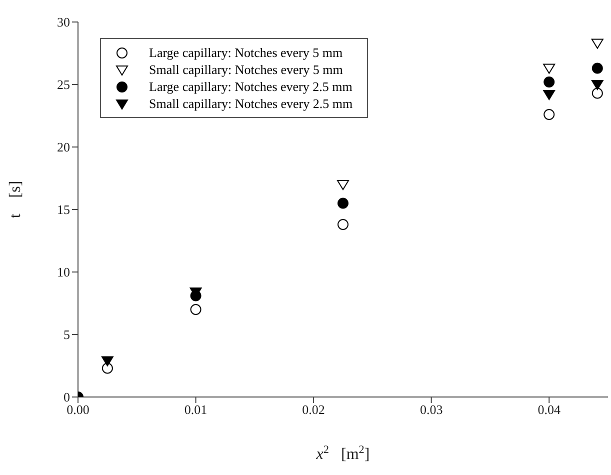 The width and height of the screenshot is (611, 475). What do you see at coordinates (250, 86) in the screenshot?
I see `legend-label: Large capillary: Notches every 2.5 mm` at bounding box center [250, 86].